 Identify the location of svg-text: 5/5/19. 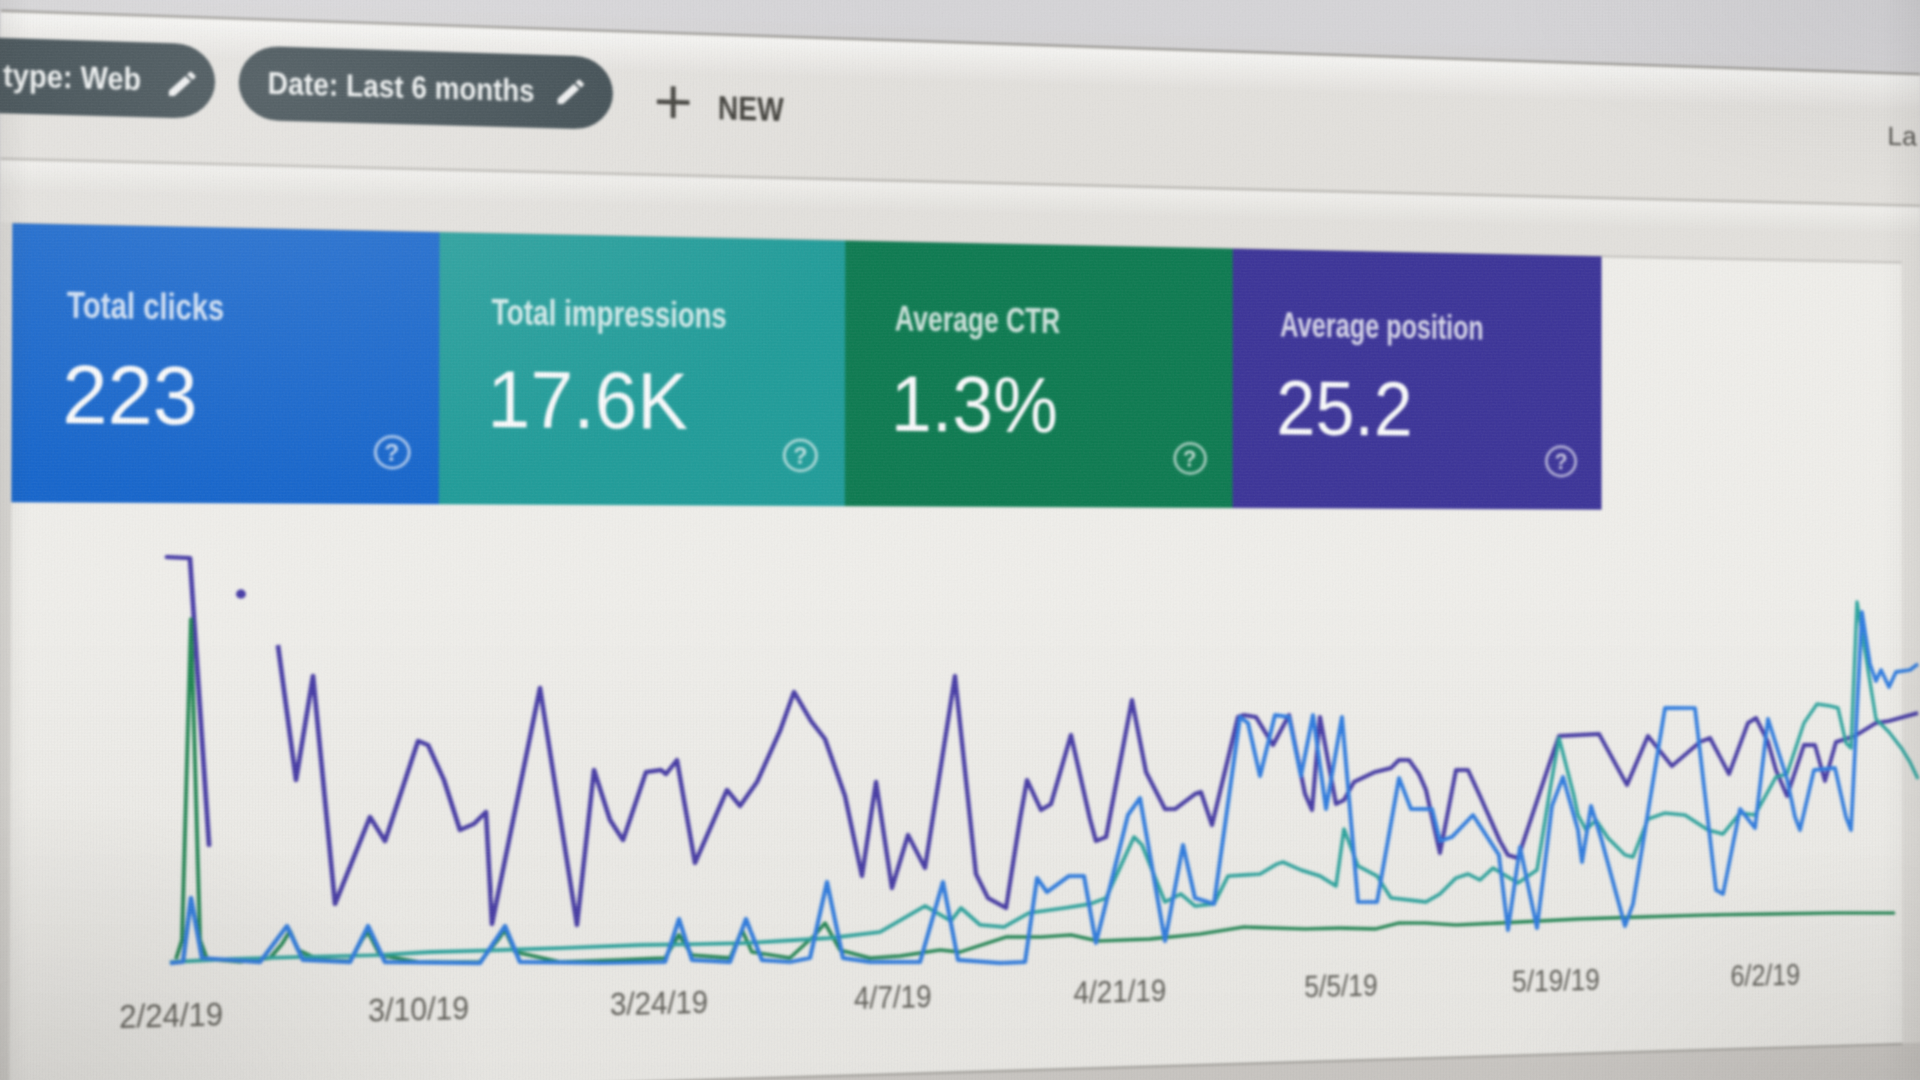
(1340, 986).